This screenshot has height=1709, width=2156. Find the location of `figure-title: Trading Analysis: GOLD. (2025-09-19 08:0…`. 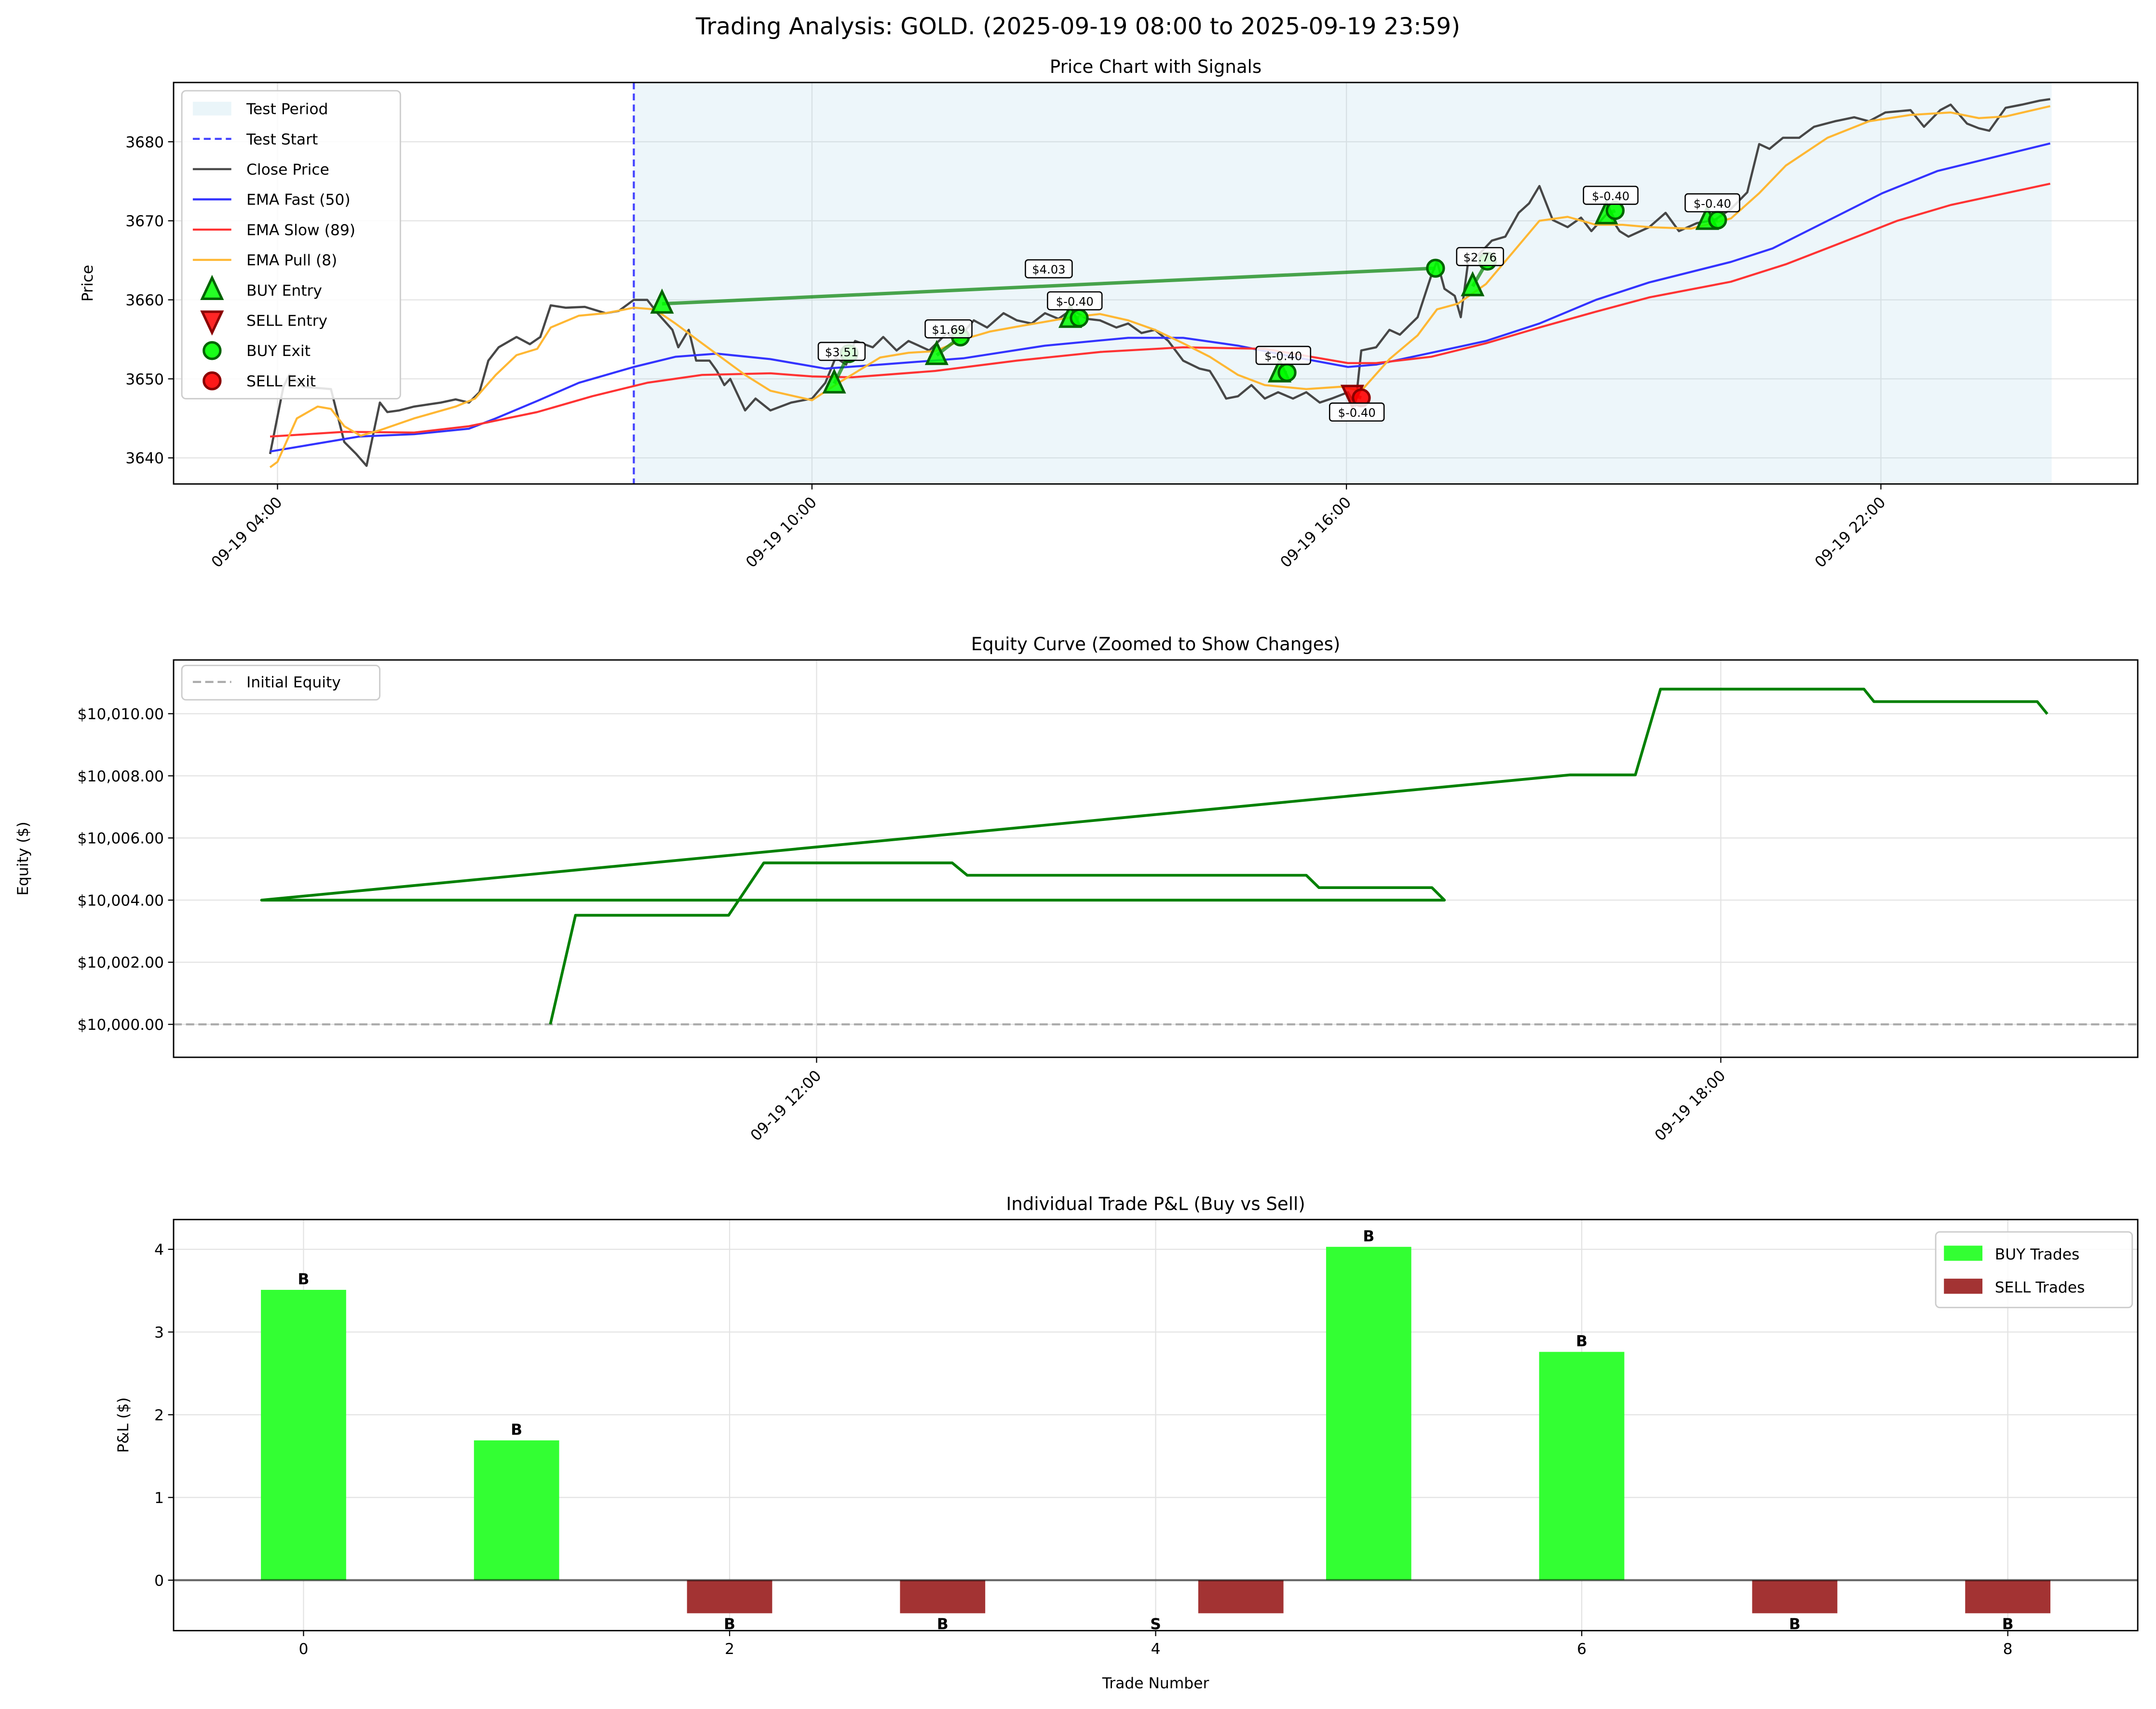

figure-title: Trading Analysis: GOLD. (2025-09-19 08:0… is located at coordinates (1078, 26).